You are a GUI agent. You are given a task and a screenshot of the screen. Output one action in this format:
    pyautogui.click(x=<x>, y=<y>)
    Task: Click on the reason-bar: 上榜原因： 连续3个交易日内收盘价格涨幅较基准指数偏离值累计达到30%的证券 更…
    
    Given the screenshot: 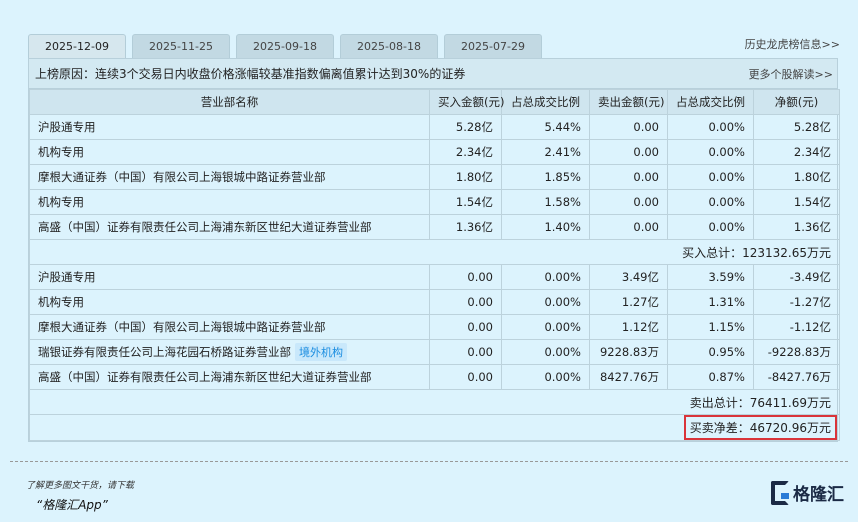 What is the action you would take?
    pyautogui.click(x=433, y=74)
    